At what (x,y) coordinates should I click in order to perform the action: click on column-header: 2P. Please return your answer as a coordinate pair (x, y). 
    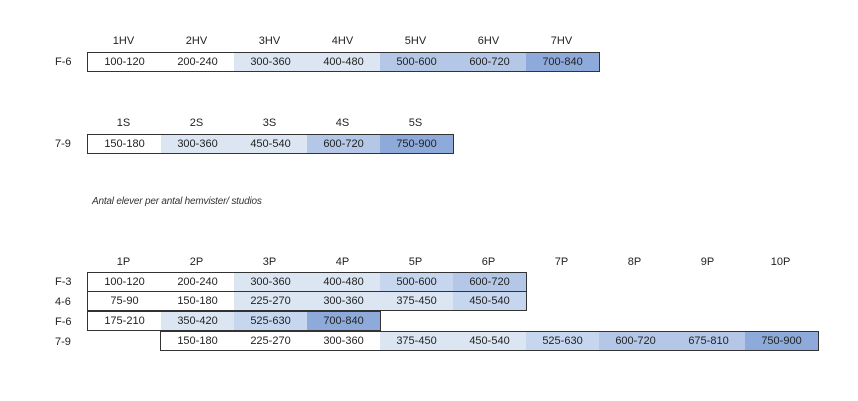
    Looking at the image, I should click on (196, 262).